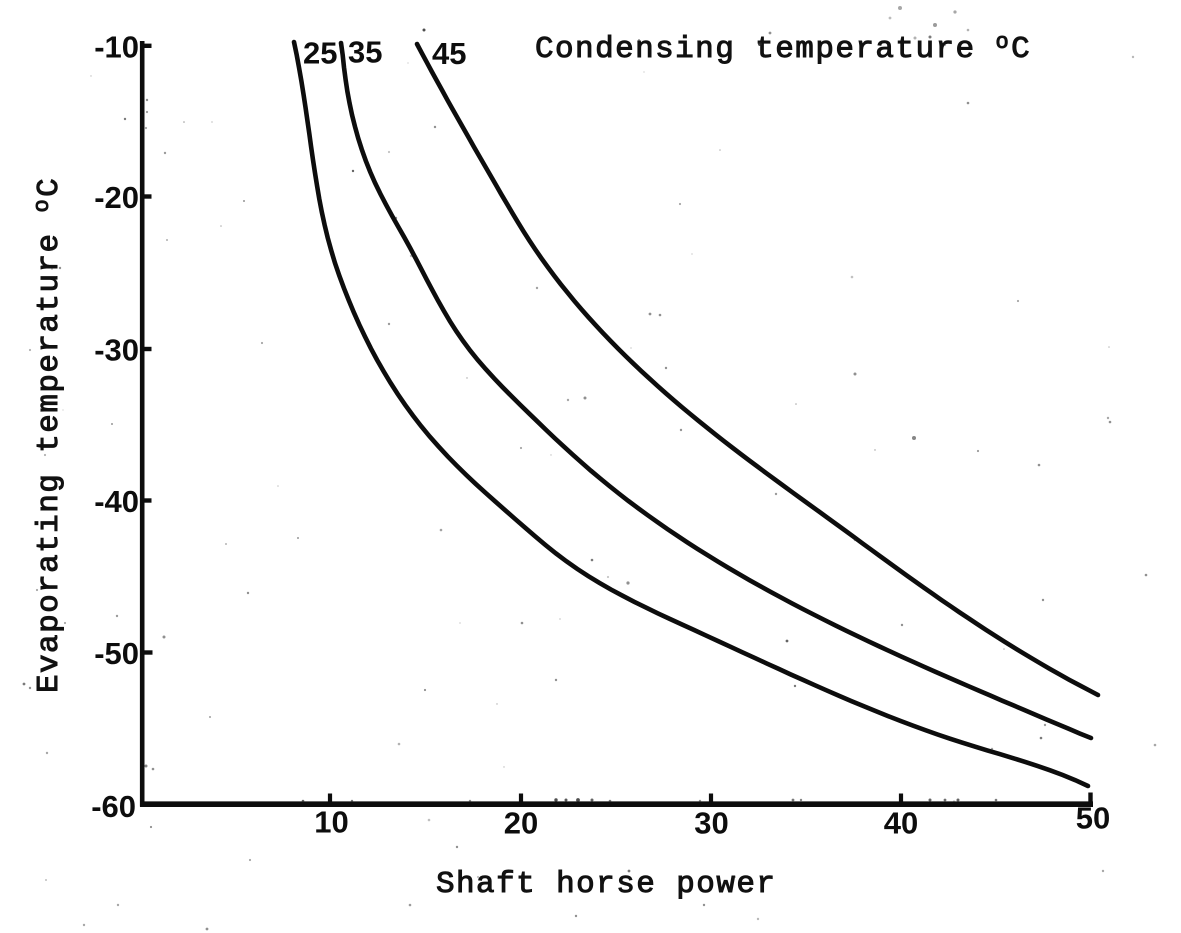  Describe the element at coordinates (116, 197) in the screenshot. I see `svg-text: -20` at that location.